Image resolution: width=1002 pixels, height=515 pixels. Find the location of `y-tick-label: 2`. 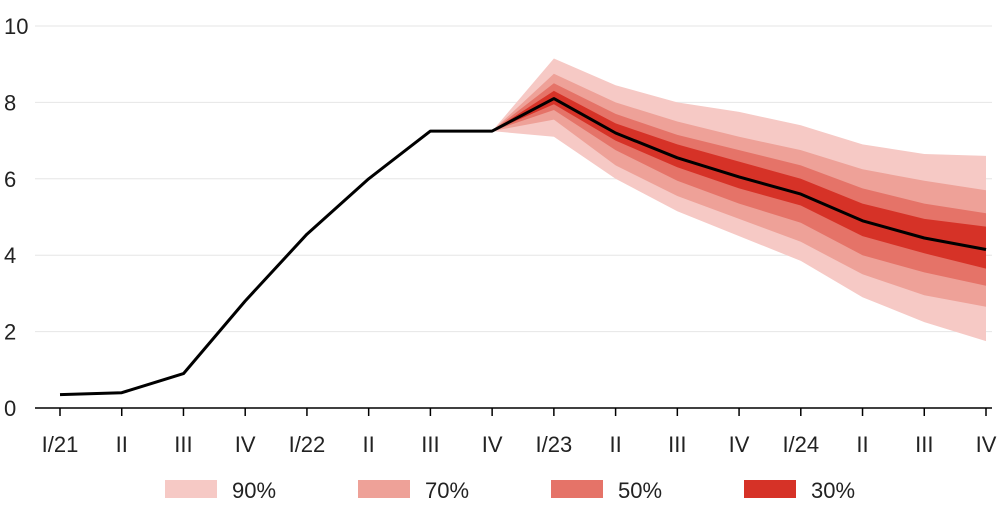

y-tick-label: 2 is located at coordinates (10, 332).